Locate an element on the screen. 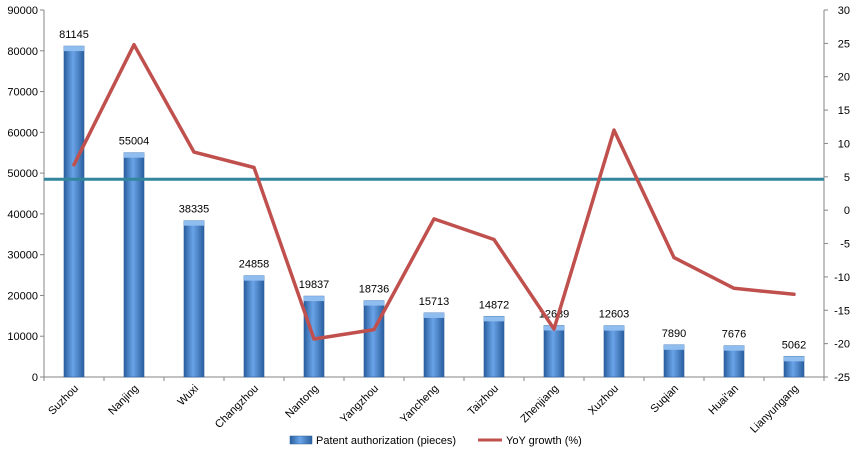 This screenshot has width=857, height=460. y-left-tick-label: 70000 is located at coordinates (22, 93).